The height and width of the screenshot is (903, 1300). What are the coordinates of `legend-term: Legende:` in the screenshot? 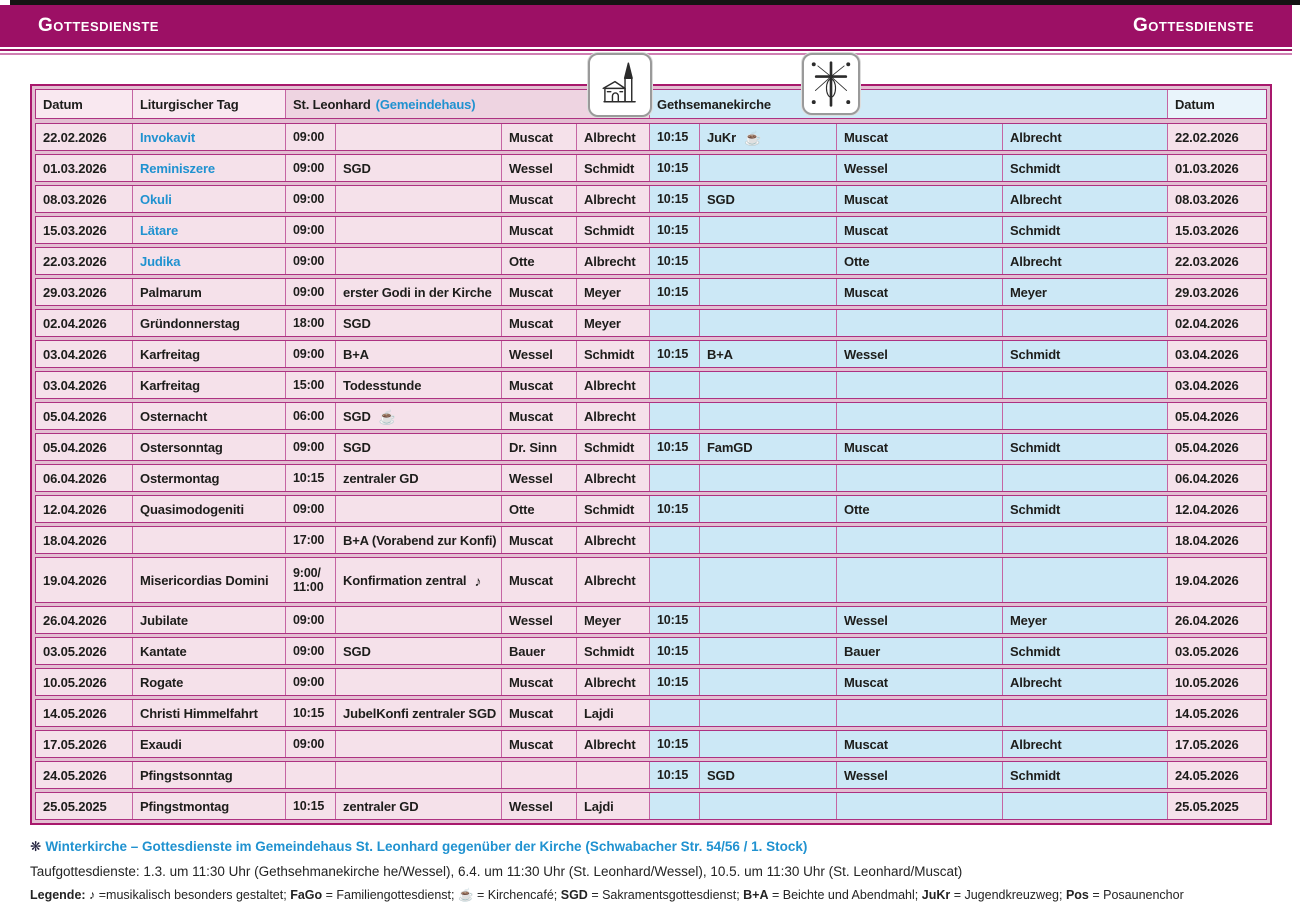 It's located at (58, 895).